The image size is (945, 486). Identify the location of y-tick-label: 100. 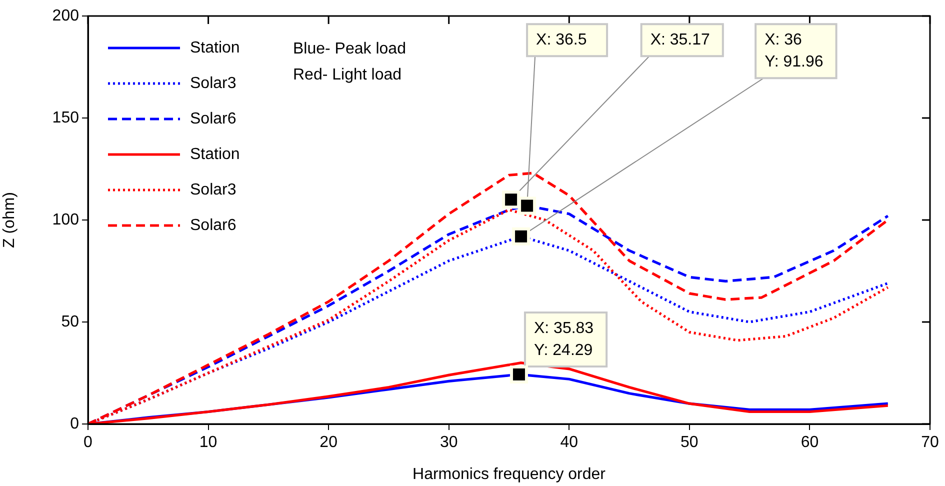
(66, 219).